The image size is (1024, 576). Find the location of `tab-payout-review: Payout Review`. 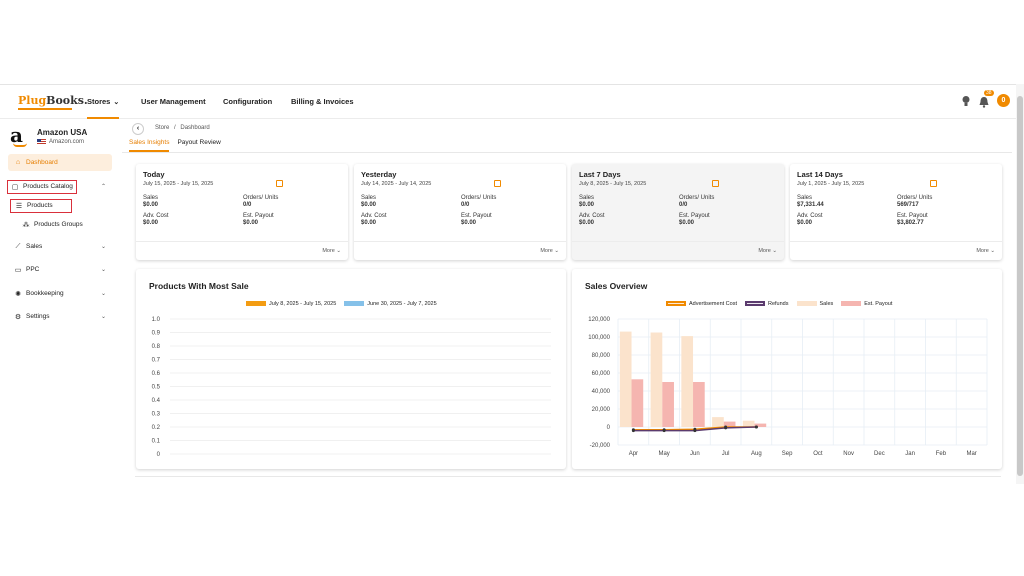

tab-payout-review: Payout Review is located at coordinates (199, 142).